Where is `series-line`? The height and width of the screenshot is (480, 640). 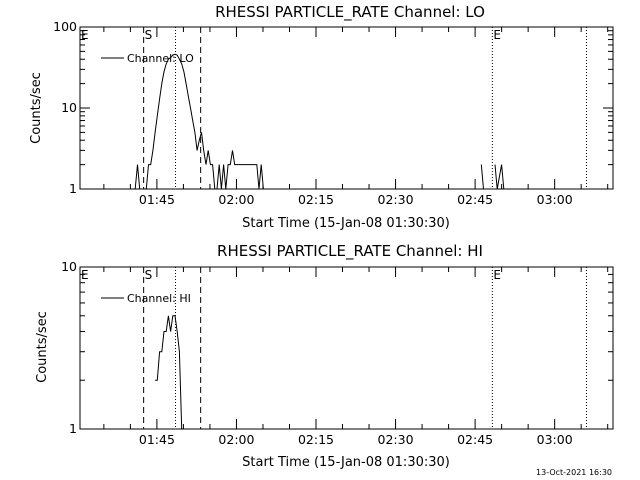
series-line is located at coordinates (169, 372).